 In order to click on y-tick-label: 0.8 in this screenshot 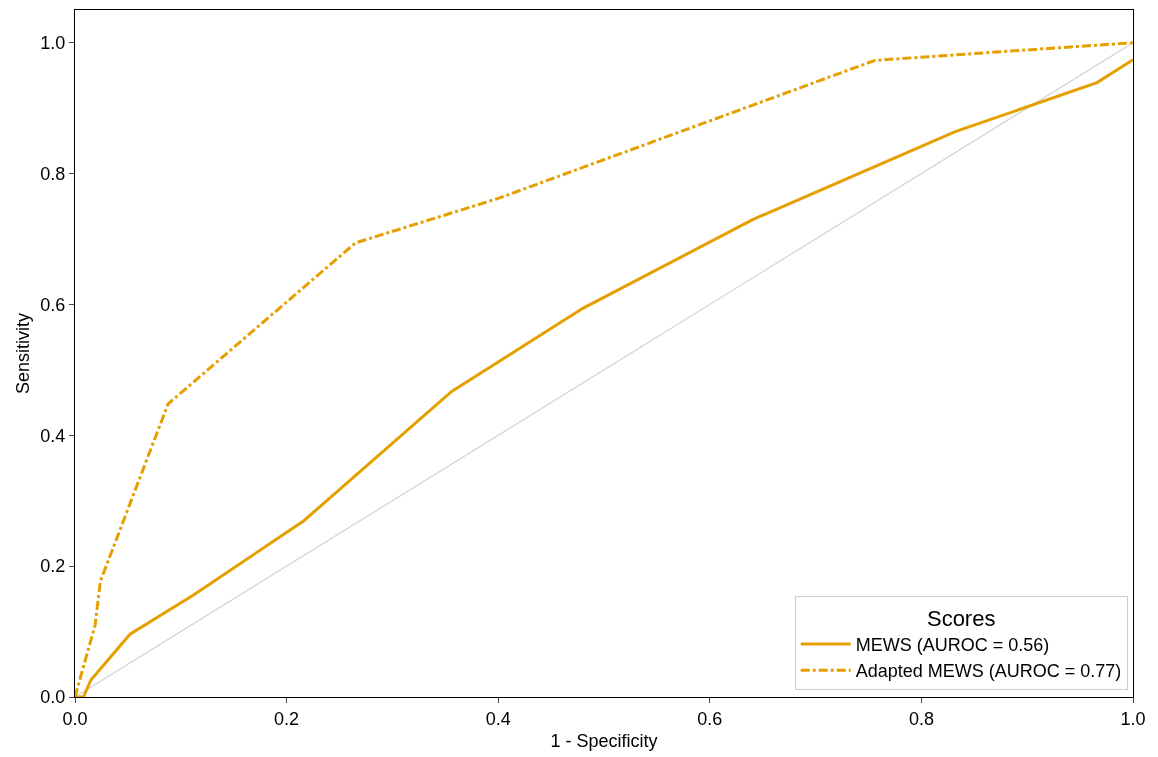, I will do `click(53, 173)`.